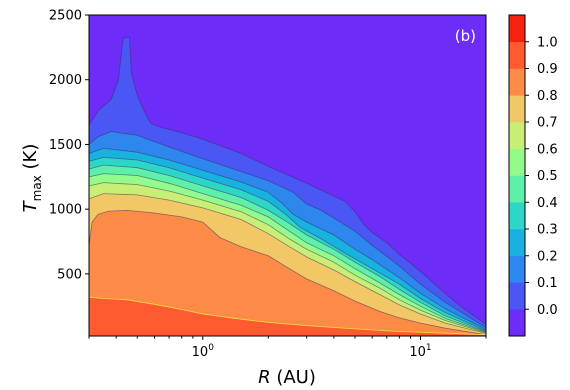  What do you see at coordinates (287, 348) in the screenshot?
I see `x-axis: 10⁰ 10¹` at bounding box center [287, 348].